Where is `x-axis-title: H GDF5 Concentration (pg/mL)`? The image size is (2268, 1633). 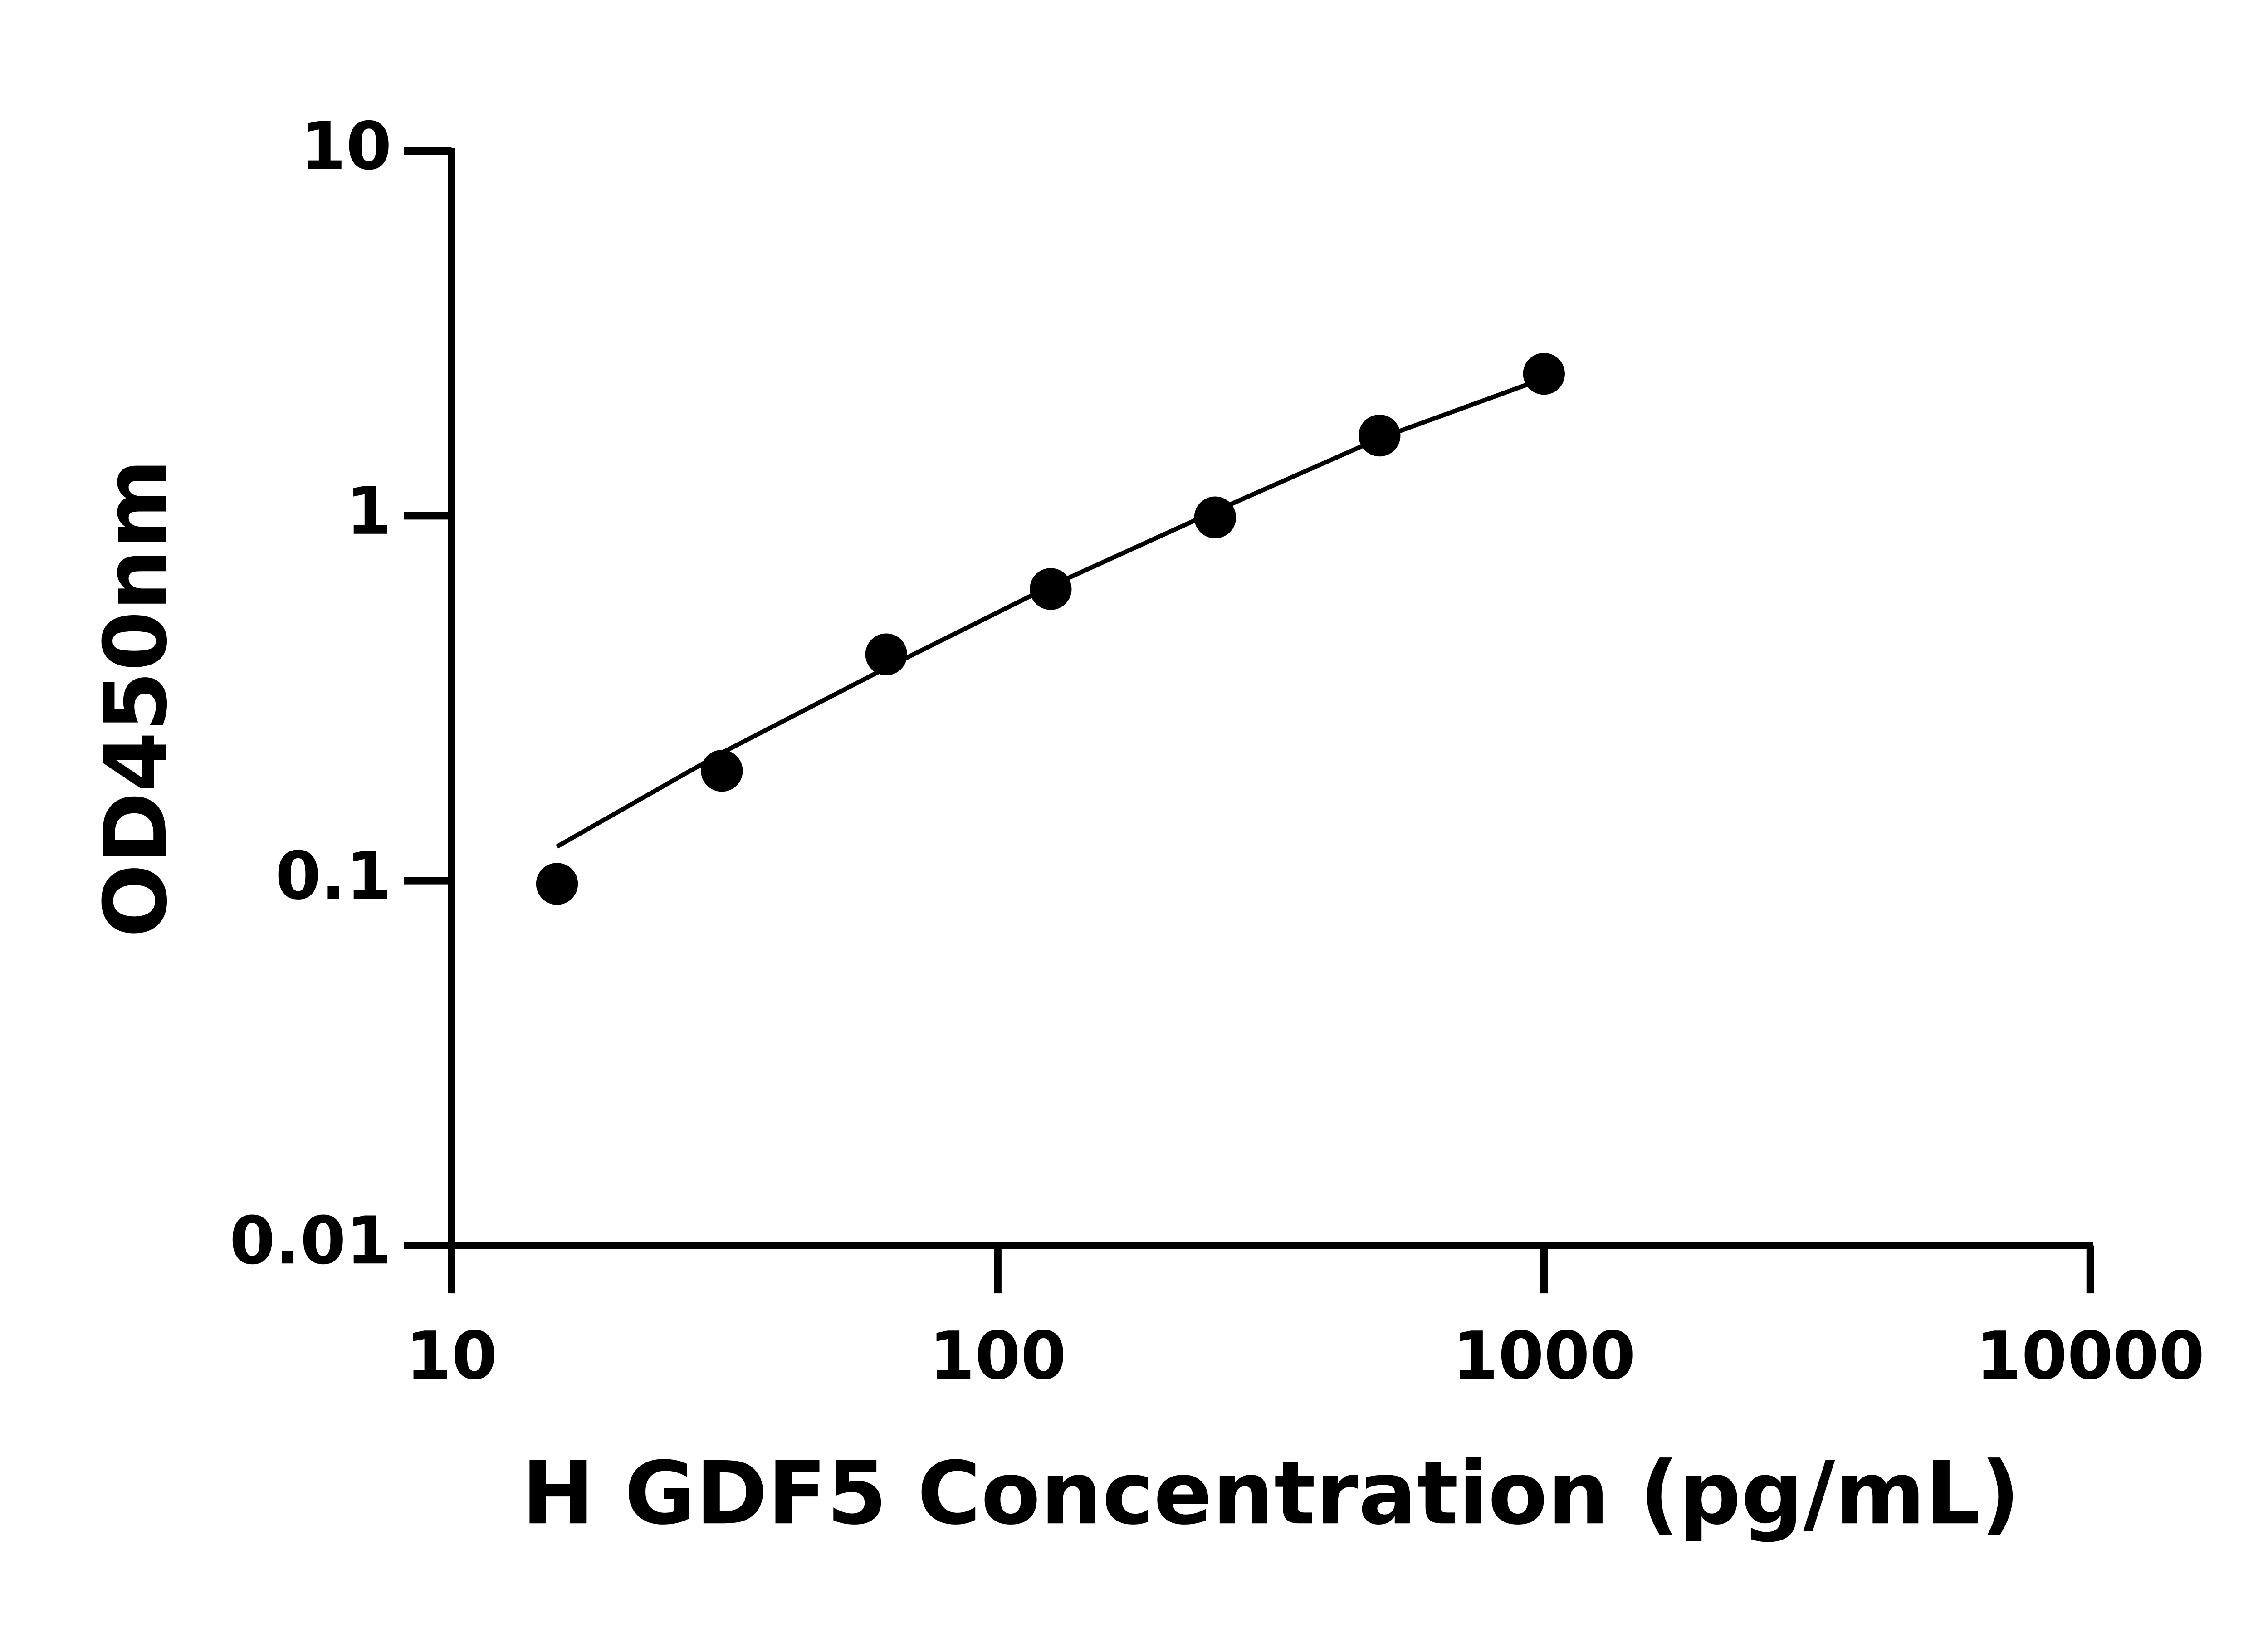
x-axis-title: H GDF5 Concentration (pg/mL) is located at coordinates (1271, 1493).